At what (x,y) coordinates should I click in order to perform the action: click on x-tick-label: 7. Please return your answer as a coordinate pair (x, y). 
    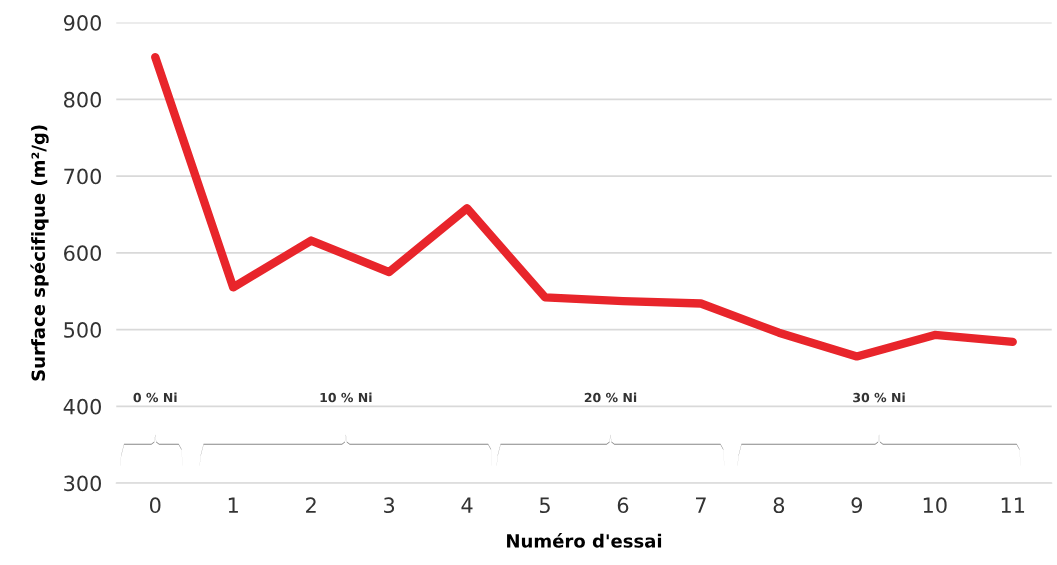
    Looking at the image, I should click on (701, 505).